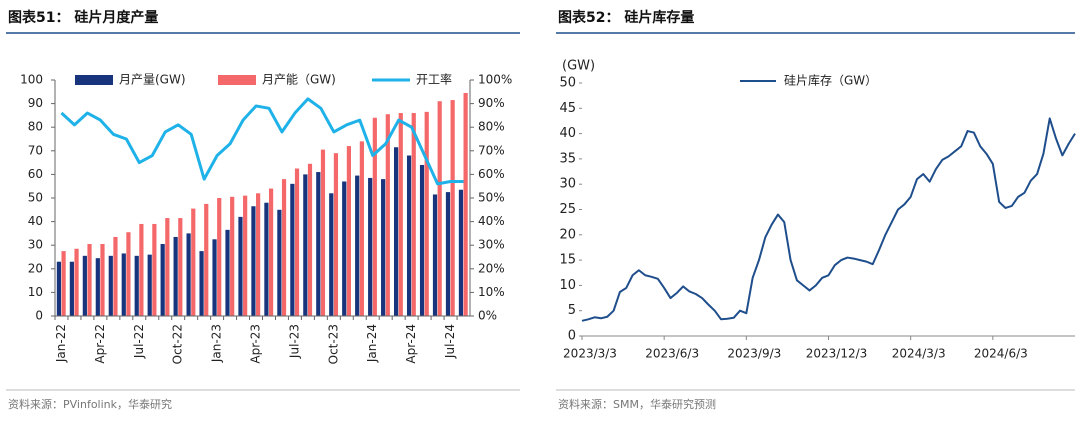 The width and height of the screenshot is (1080, 424). I want to click on x-tick-label: Oct-23, so click(333, 344).